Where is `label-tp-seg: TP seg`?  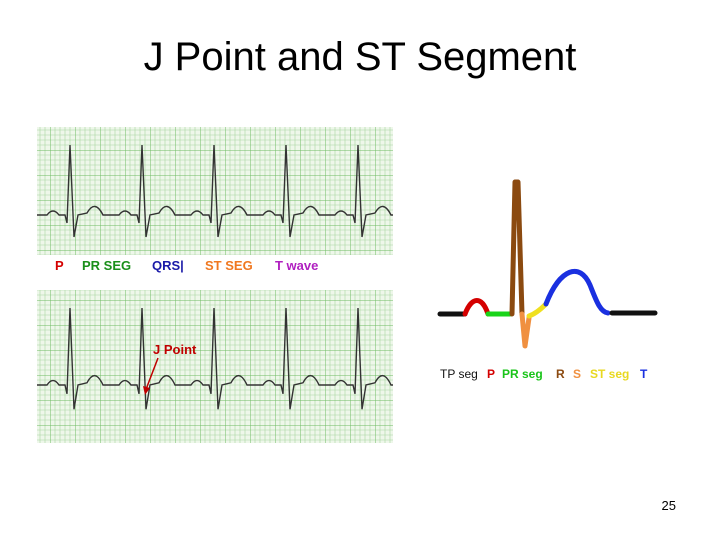 label-tp-seg: TP seg is located at coordinates (459, 374).